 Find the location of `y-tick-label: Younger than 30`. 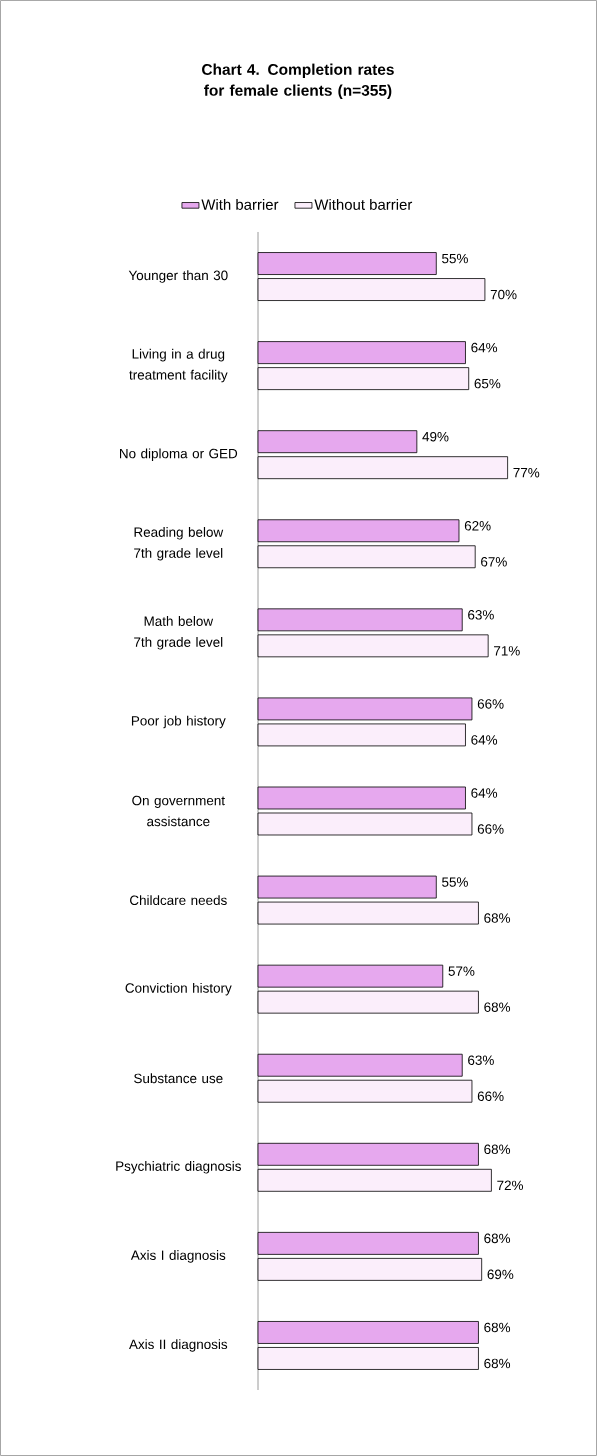

y-tick-label: Younger than 30 is located at coordinates (178, 276).